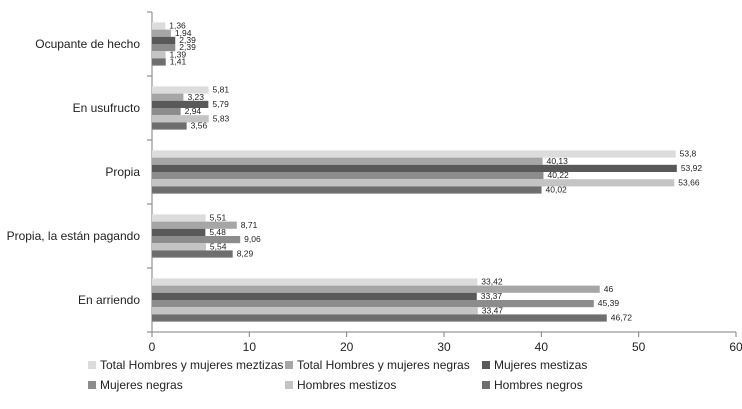 The width and height of the screenshot is (742, 409). I want to click on category-label: Propia, la están pagando, so click(74, 236).